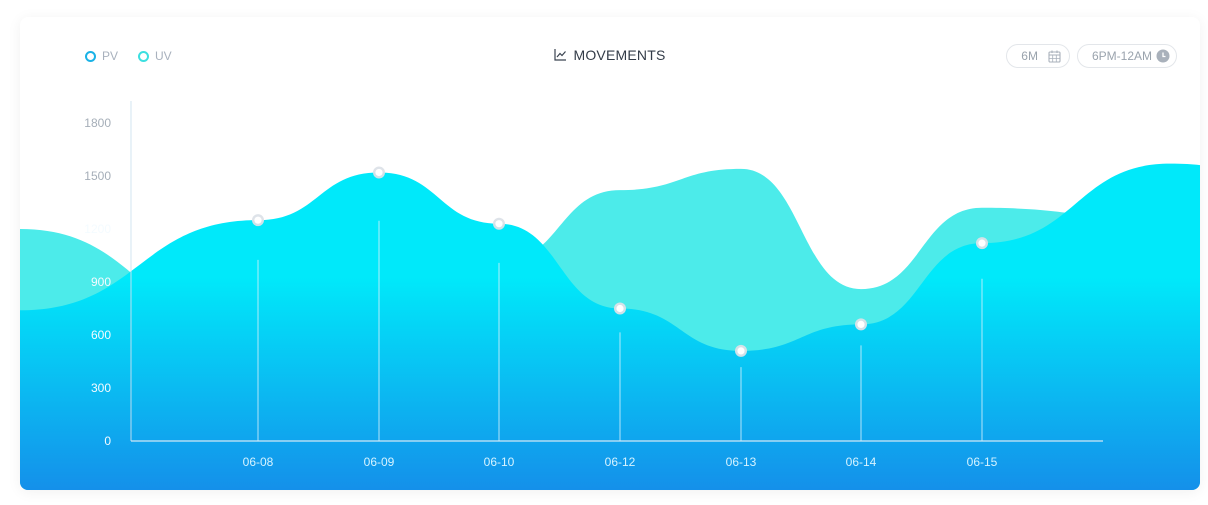 This screenshot has width=1208, height=505. What do you see at coordinates (379, 462) in the screenshot?
I see `x-tick-label: 06-09` at bounding box center [379, 462].